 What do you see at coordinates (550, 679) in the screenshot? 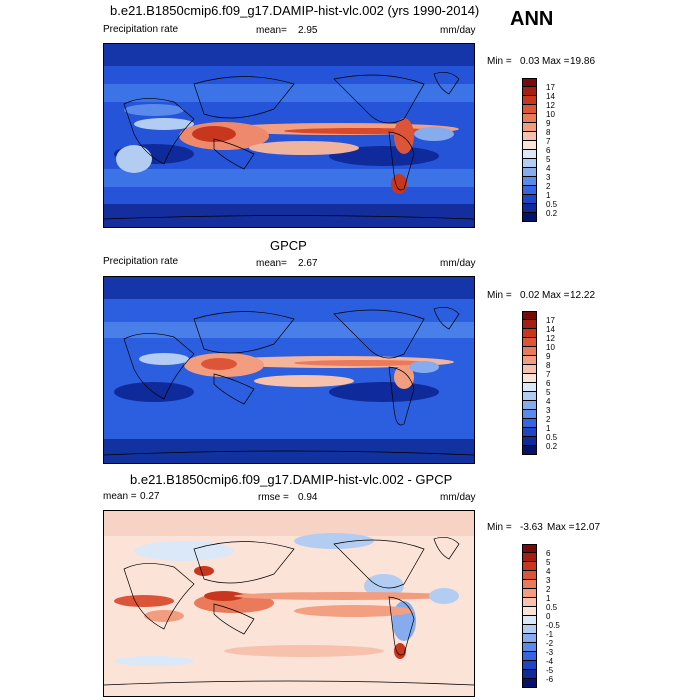
I see `colorbar-tick-label: -6` at bounding box center [550, 679].